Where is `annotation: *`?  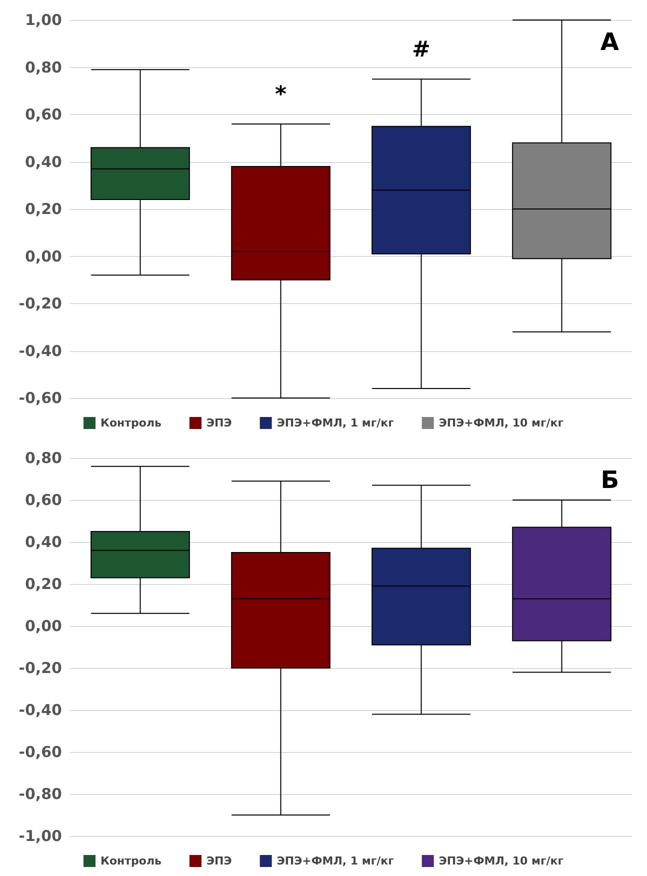
annotation: * is located at coordinates (280, 95).